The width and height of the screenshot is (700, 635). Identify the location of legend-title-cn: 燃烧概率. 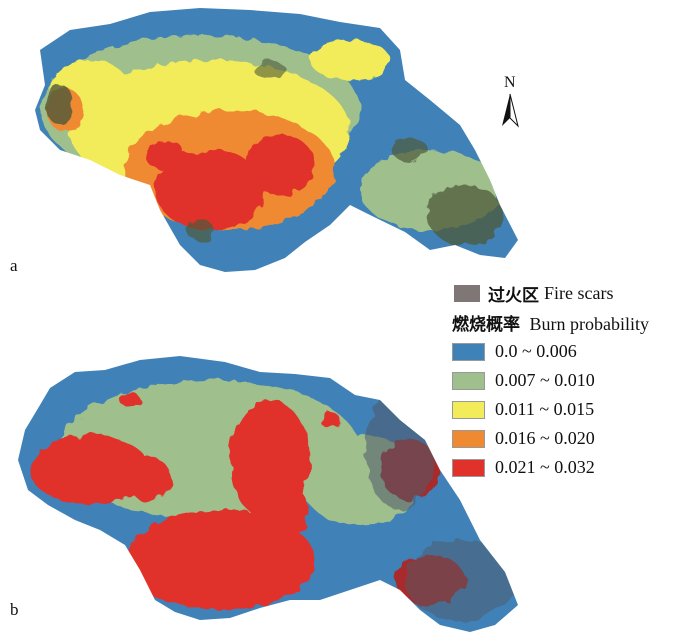
(486, 325).